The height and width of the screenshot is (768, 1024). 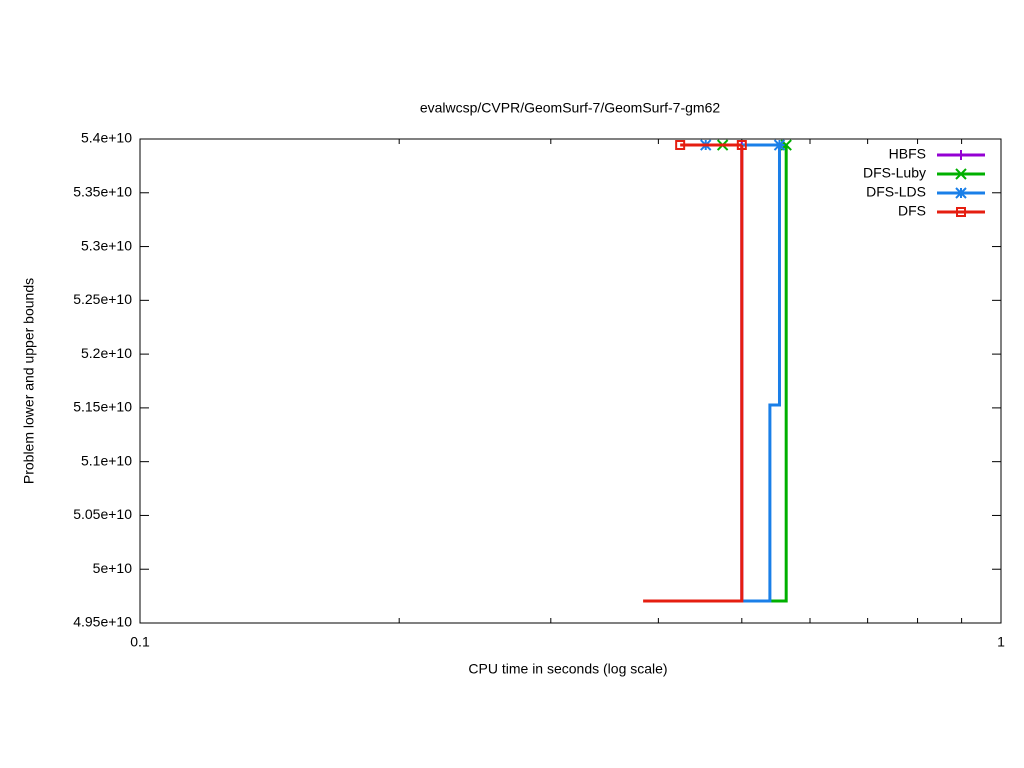 What do you see at coordinates (894, 173) in the screenshot?
I see `legend-label: DFS-Luby` at bounding box center [894, 173].